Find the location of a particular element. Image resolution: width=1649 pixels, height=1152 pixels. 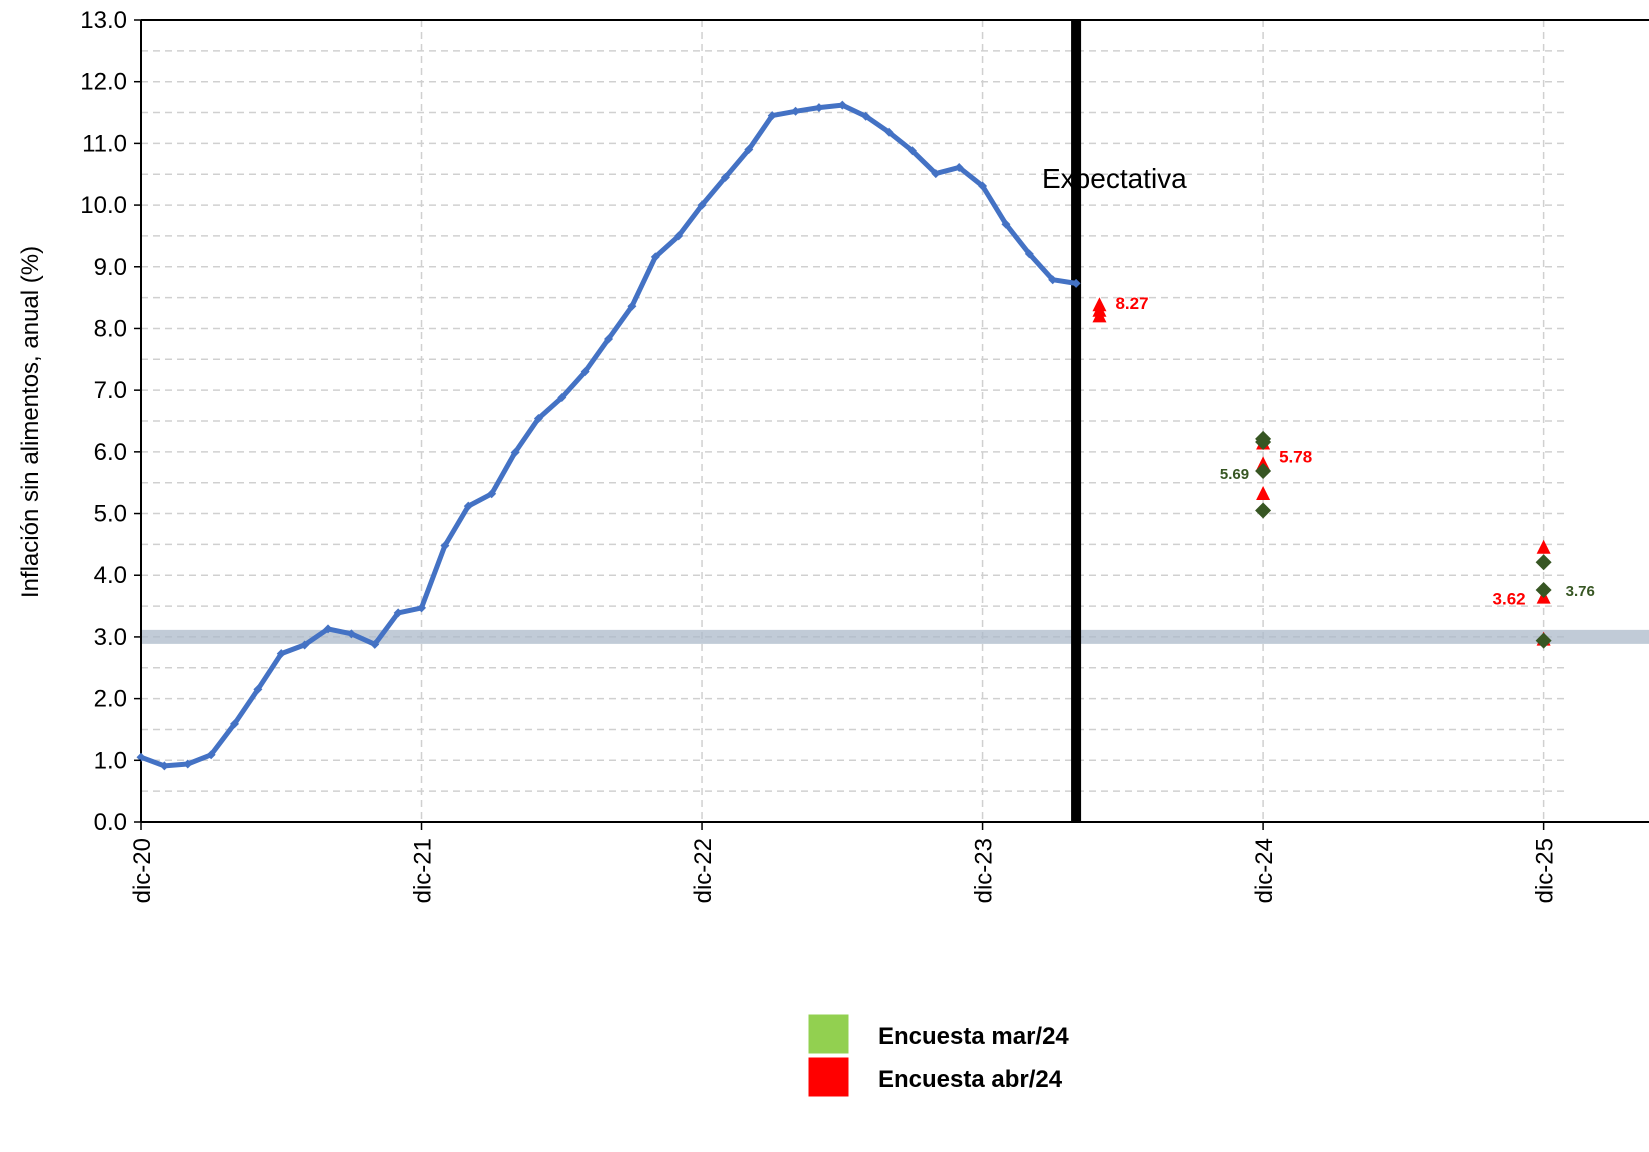

x-tick-label: dic-21 is located at coordinates (423, 870).